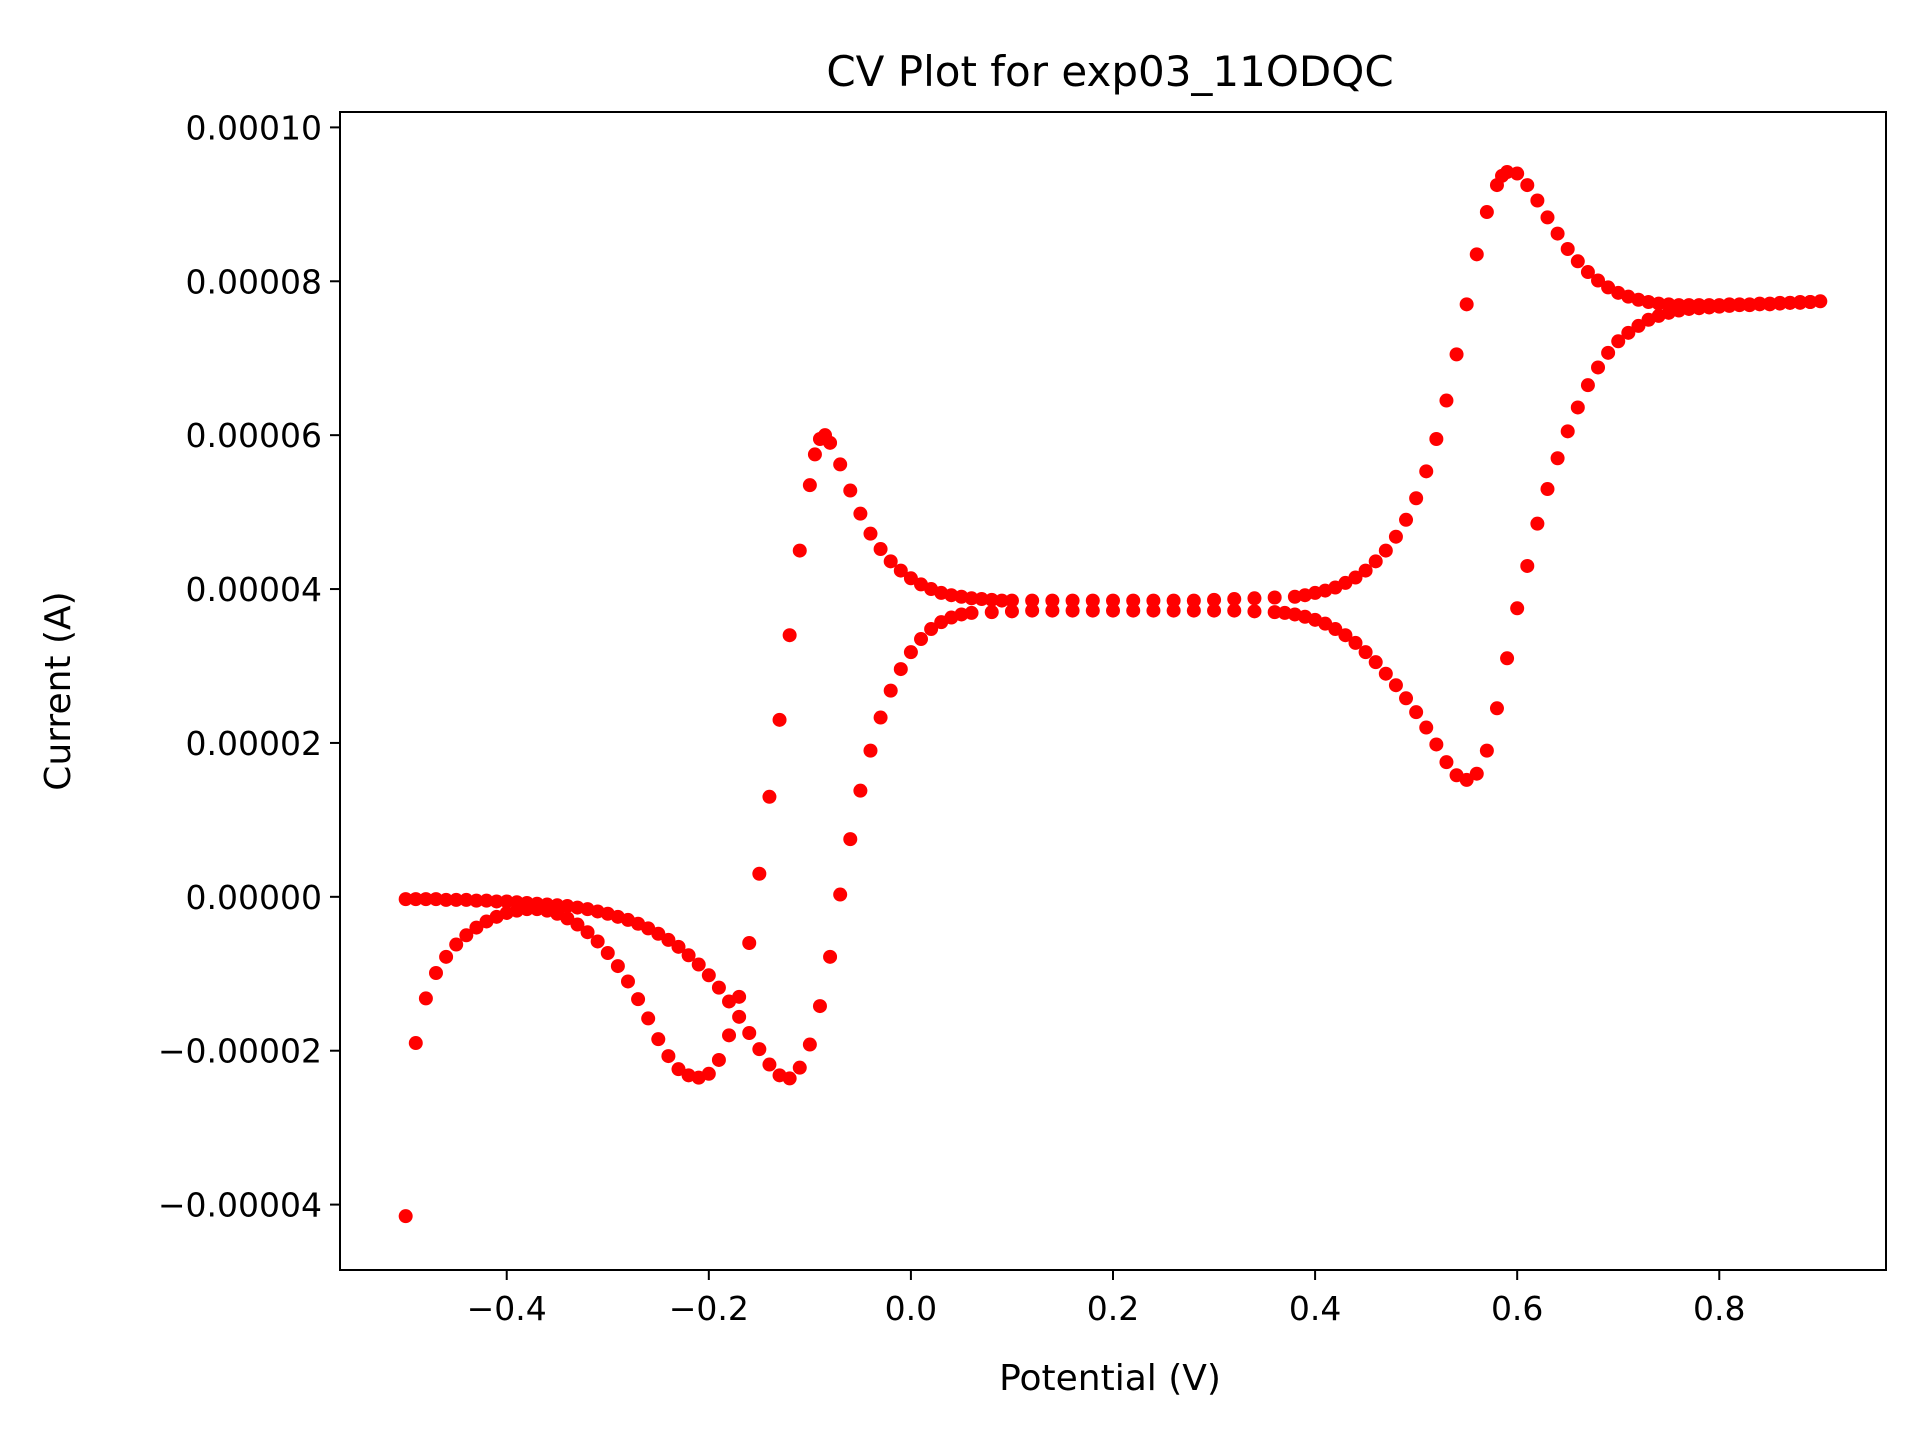  Describe the element at coordinates (1113, 1308) in the screenshot. I see `x-tick-label: 0.2` at that location.